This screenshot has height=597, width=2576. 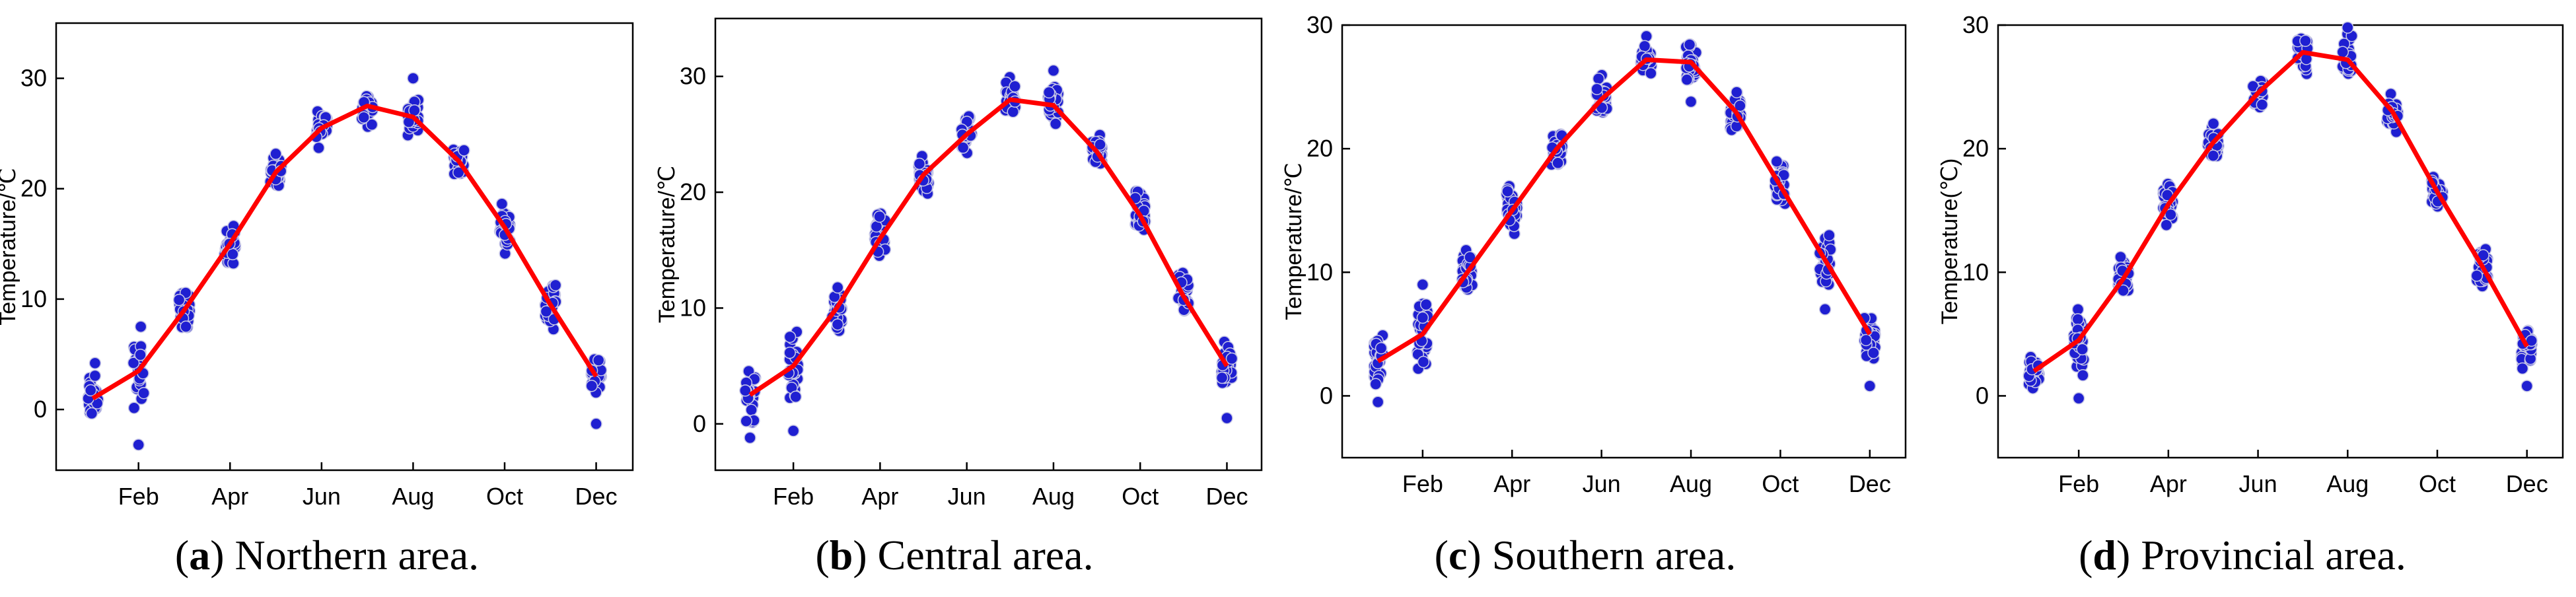 What do you see at coordinates (200, 555) in the screenshot?
I see `caption-letter: a` at bounding box center [200, 555].